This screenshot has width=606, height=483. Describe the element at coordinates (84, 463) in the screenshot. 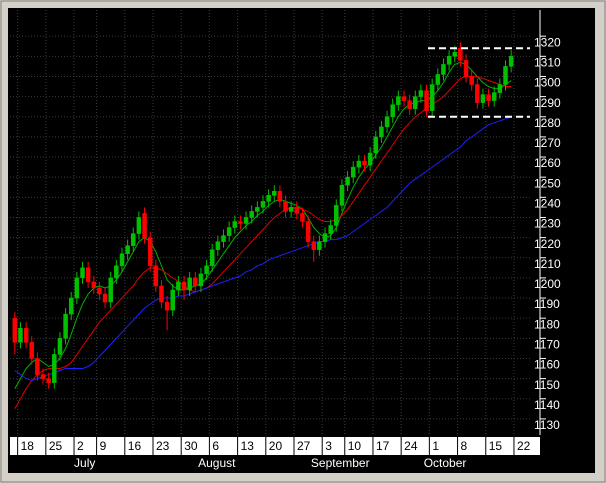

I see `month-label: July` at that location.